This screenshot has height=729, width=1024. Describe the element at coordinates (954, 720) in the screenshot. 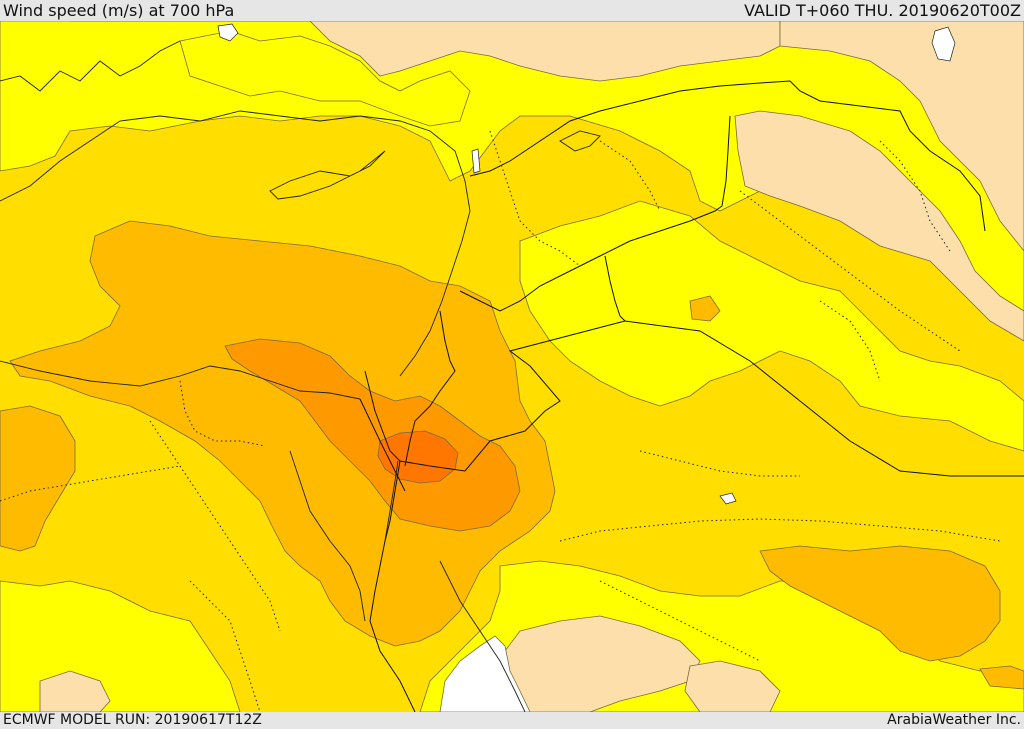

I see `credit: ArabiaWeather Inc.` at that location.